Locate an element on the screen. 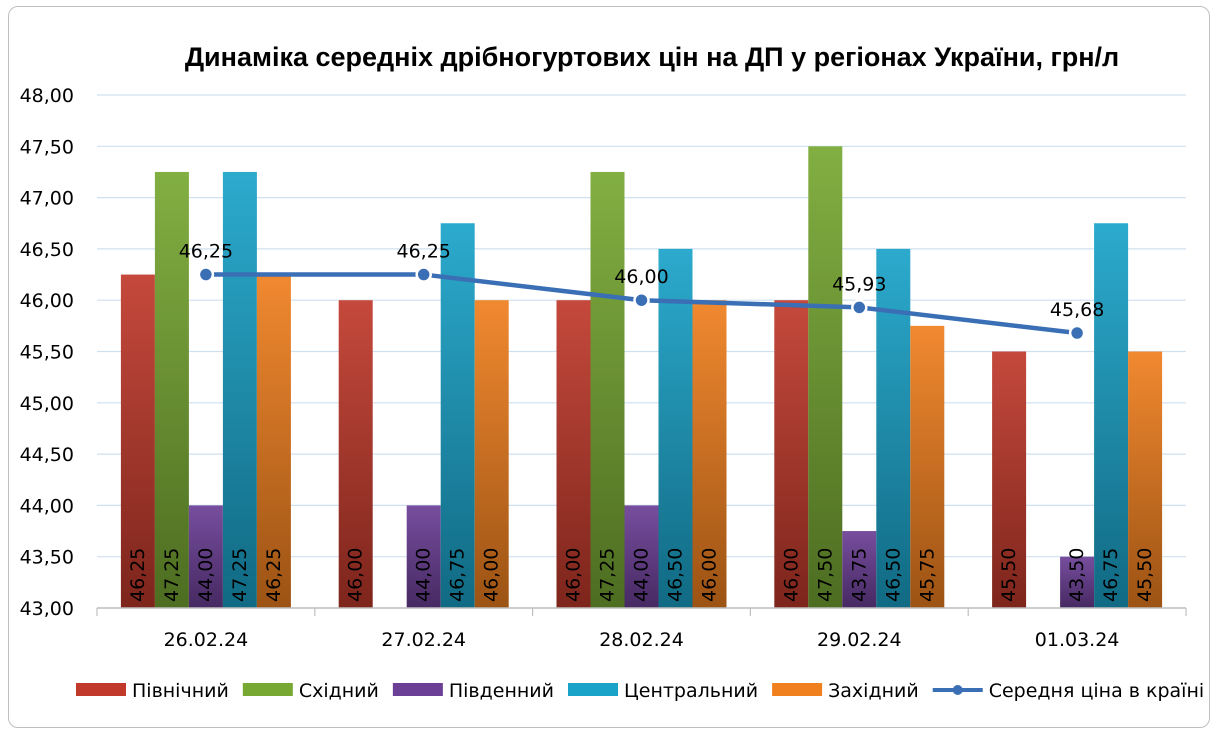 The height and width of the screenshot is (736, 1222). x-category-label: 29.02.24 is located at coordinates (859, 640).